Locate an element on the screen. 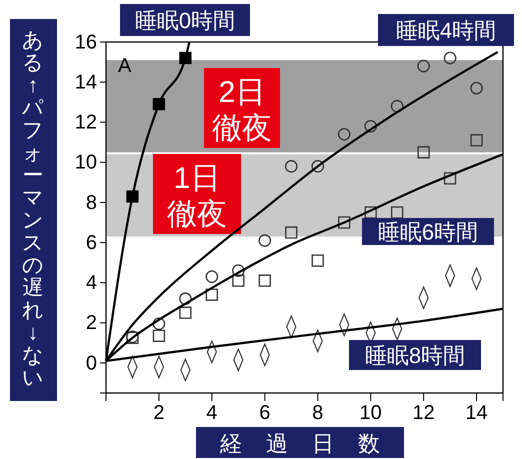 The width and height of the screenshot is (522, 459). band-label: 1日徹夜 is located at coordinates (197, 196).